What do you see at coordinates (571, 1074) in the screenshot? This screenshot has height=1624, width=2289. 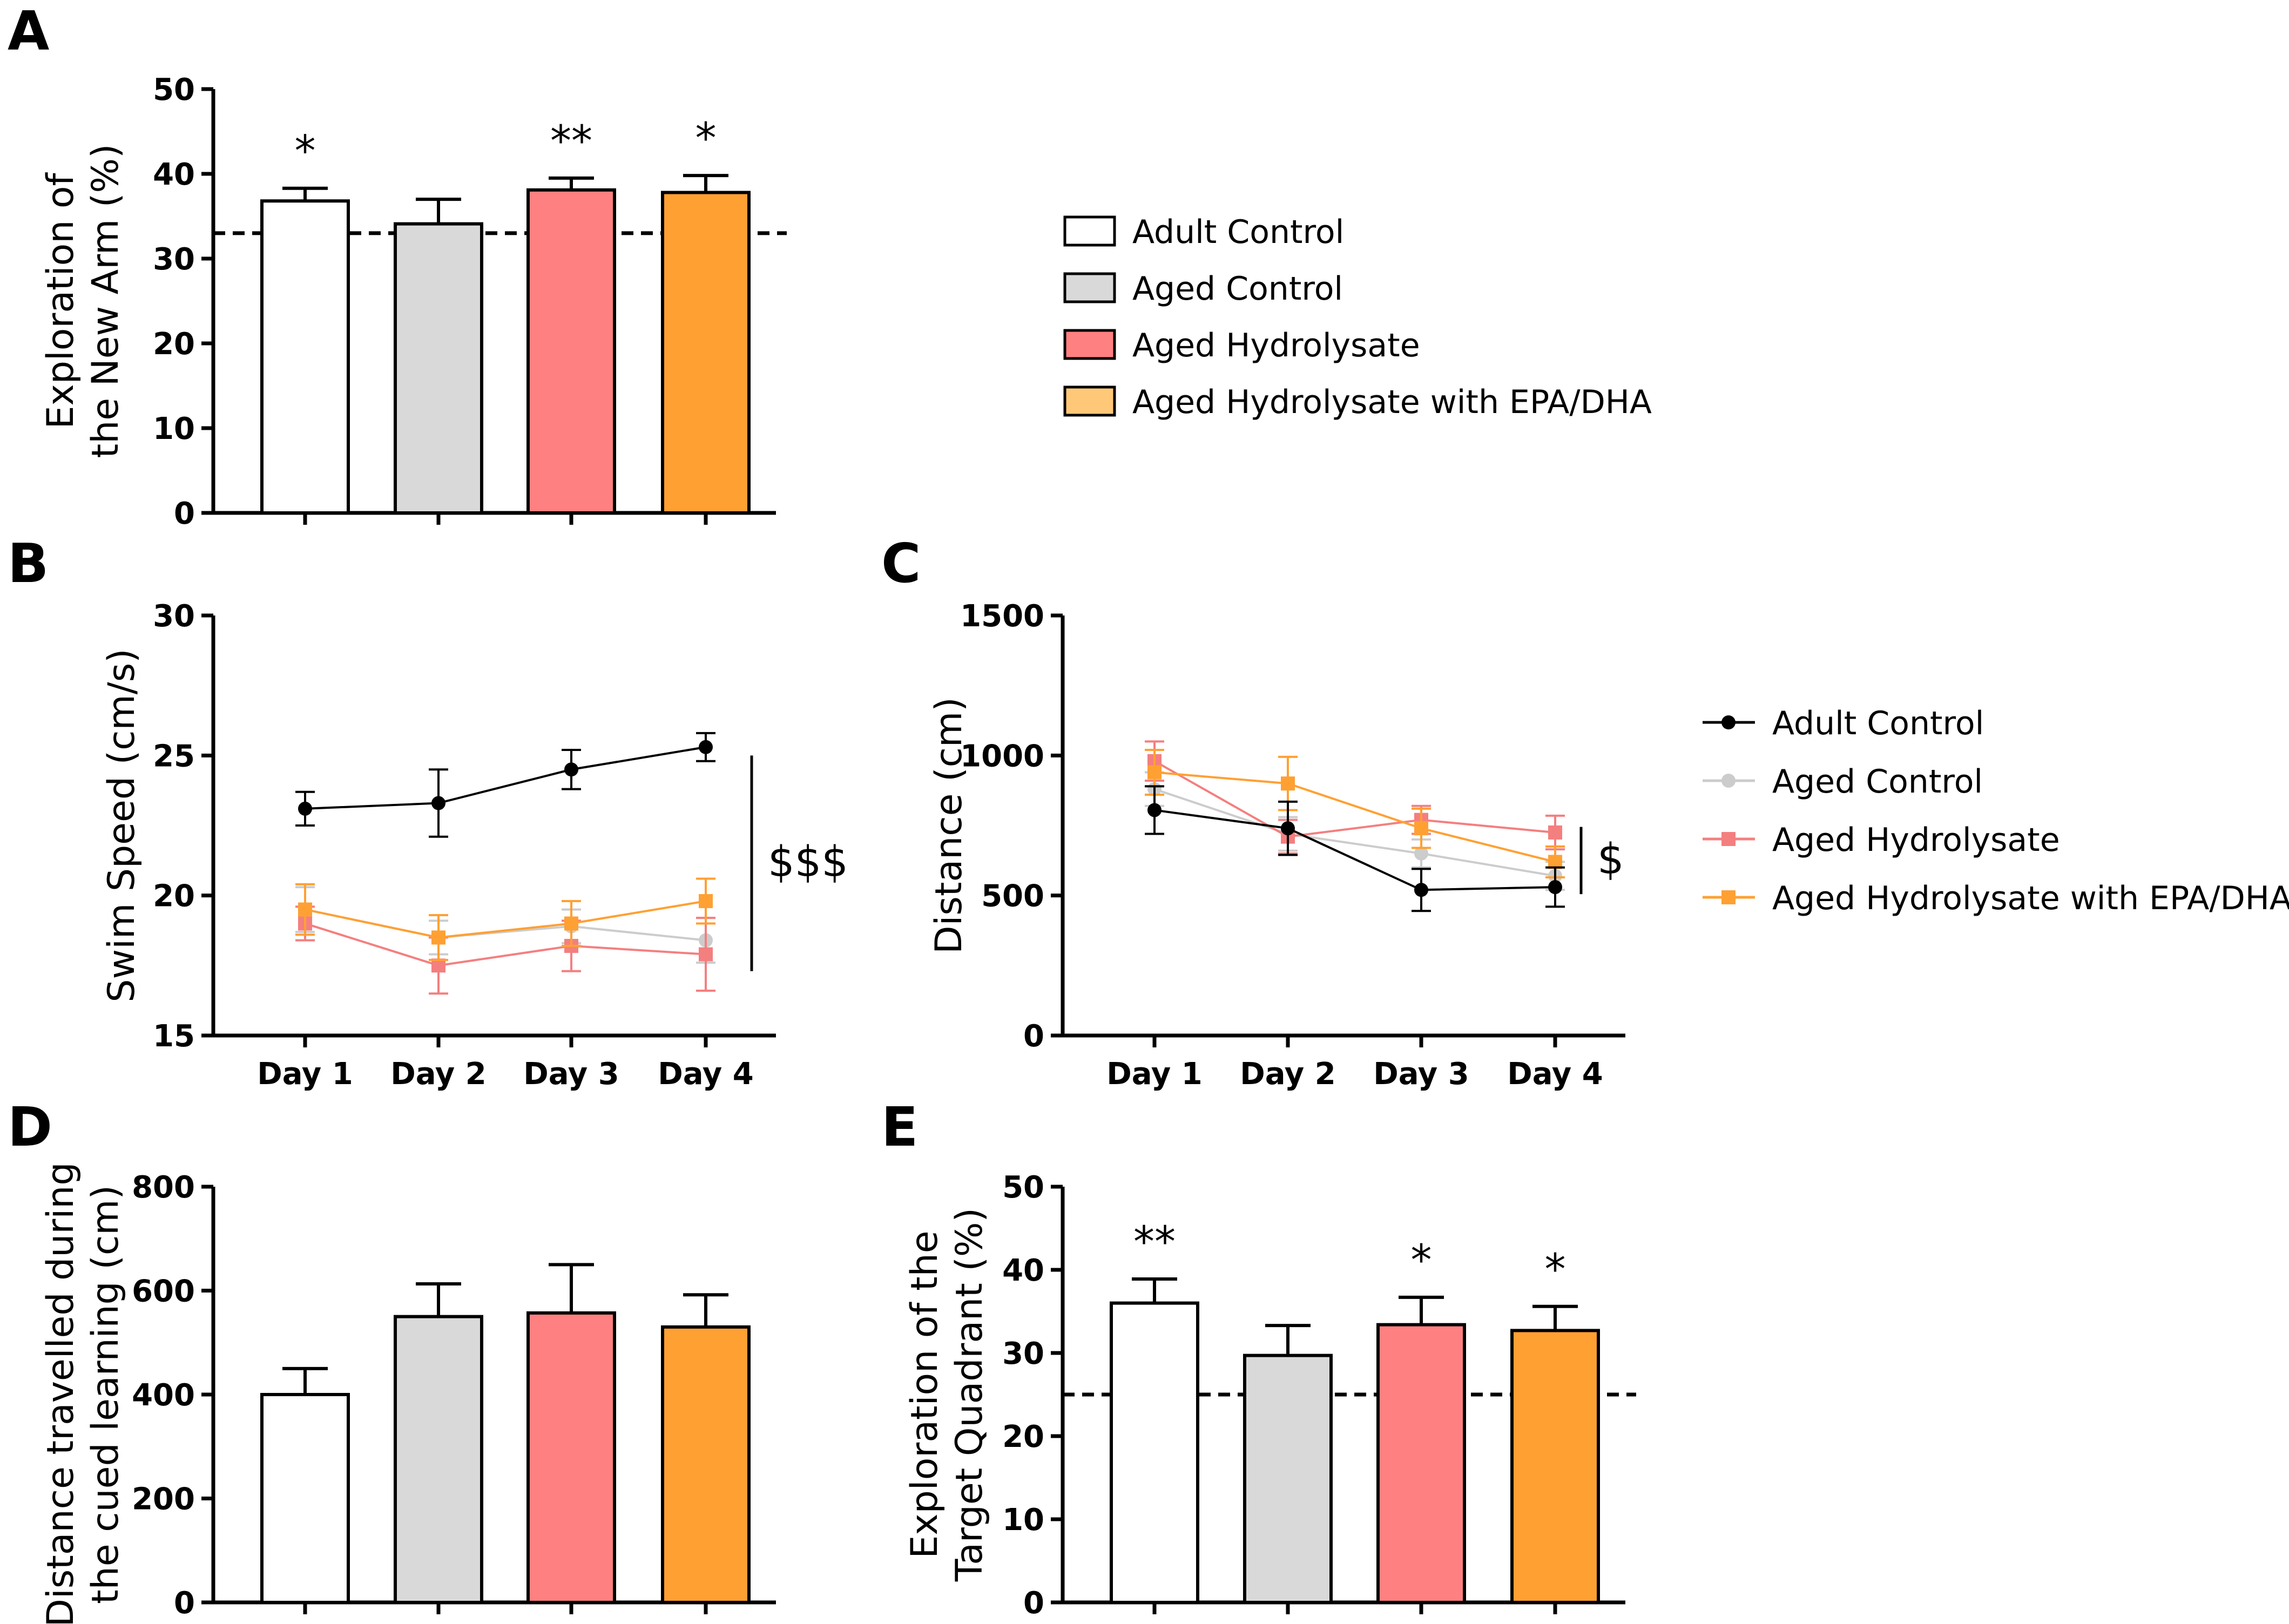 I see `x-tick-label-b-2: Day 3` at bounding box center [571, 1074].